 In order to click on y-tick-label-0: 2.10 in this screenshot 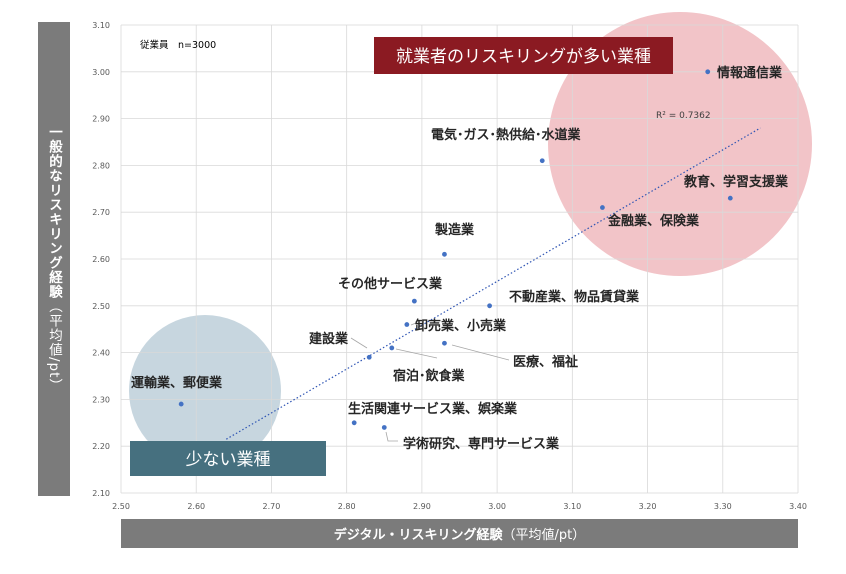, I will do `click(101, 493)`.